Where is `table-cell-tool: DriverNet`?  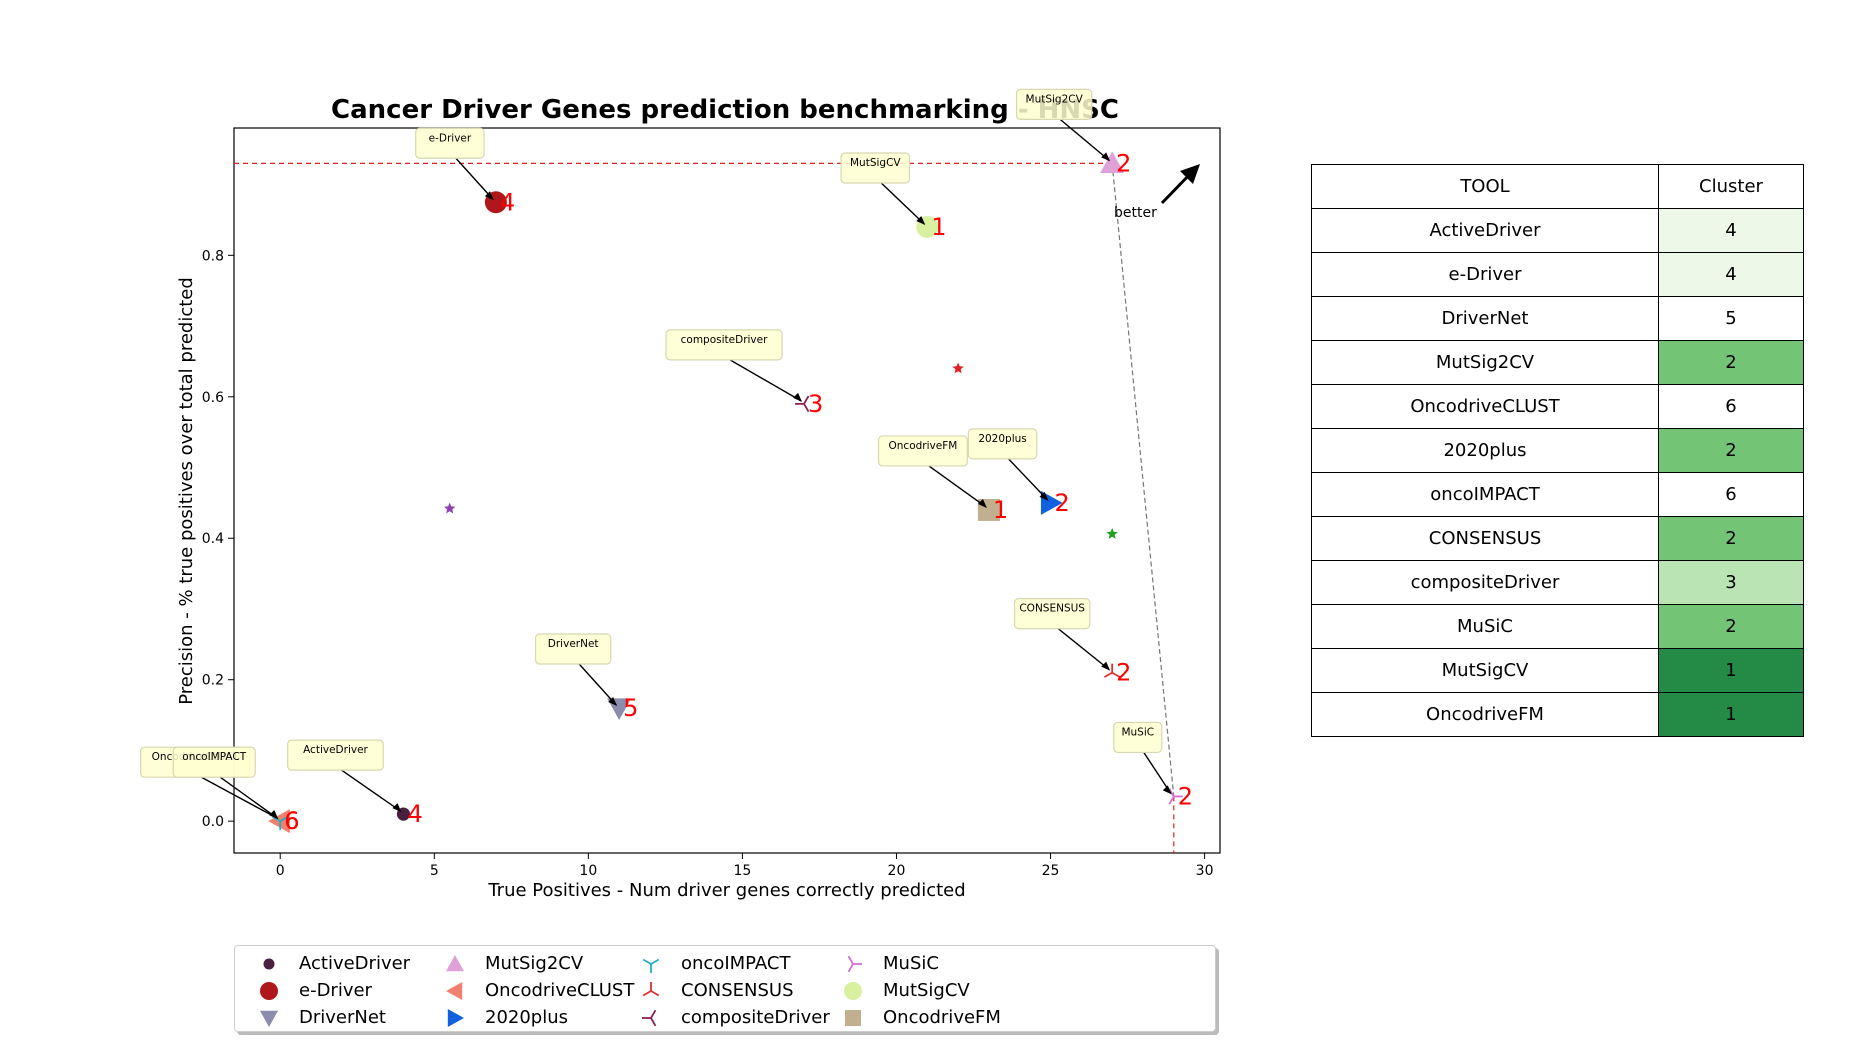 table-cell-tool: DriverNet is located at coordinates (1485, 318).